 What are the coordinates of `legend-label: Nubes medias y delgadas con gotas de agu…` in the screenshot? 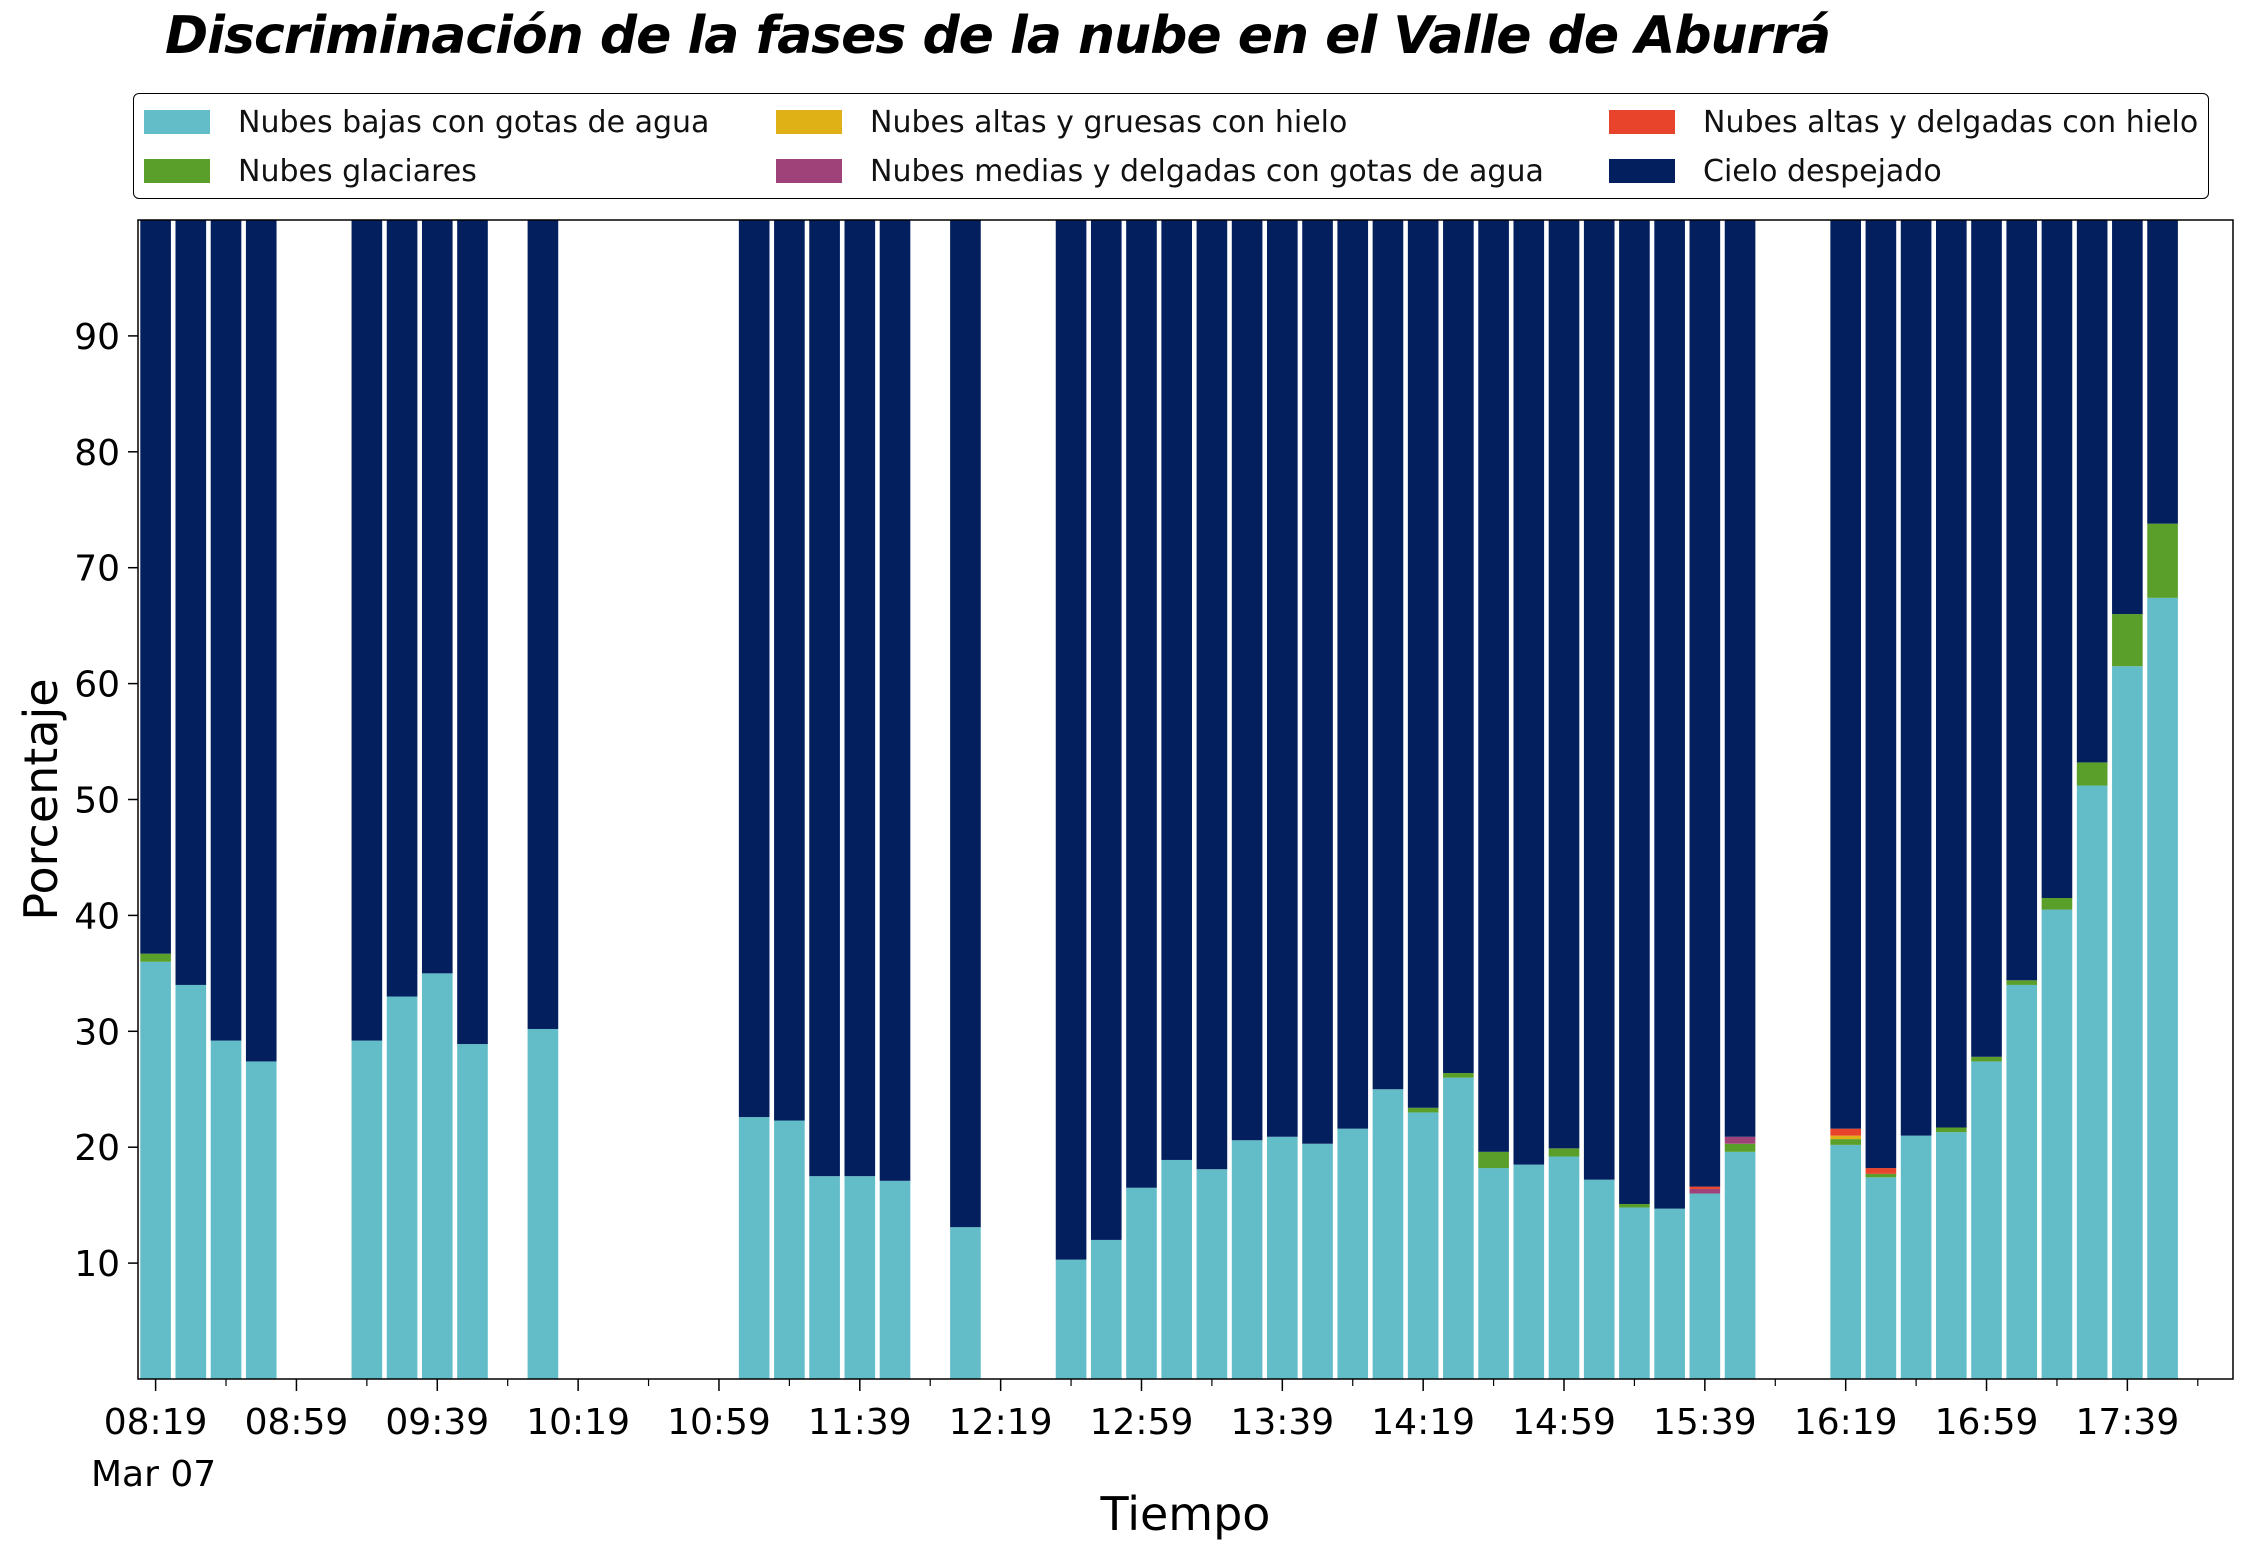 It's located at (1207, 171).